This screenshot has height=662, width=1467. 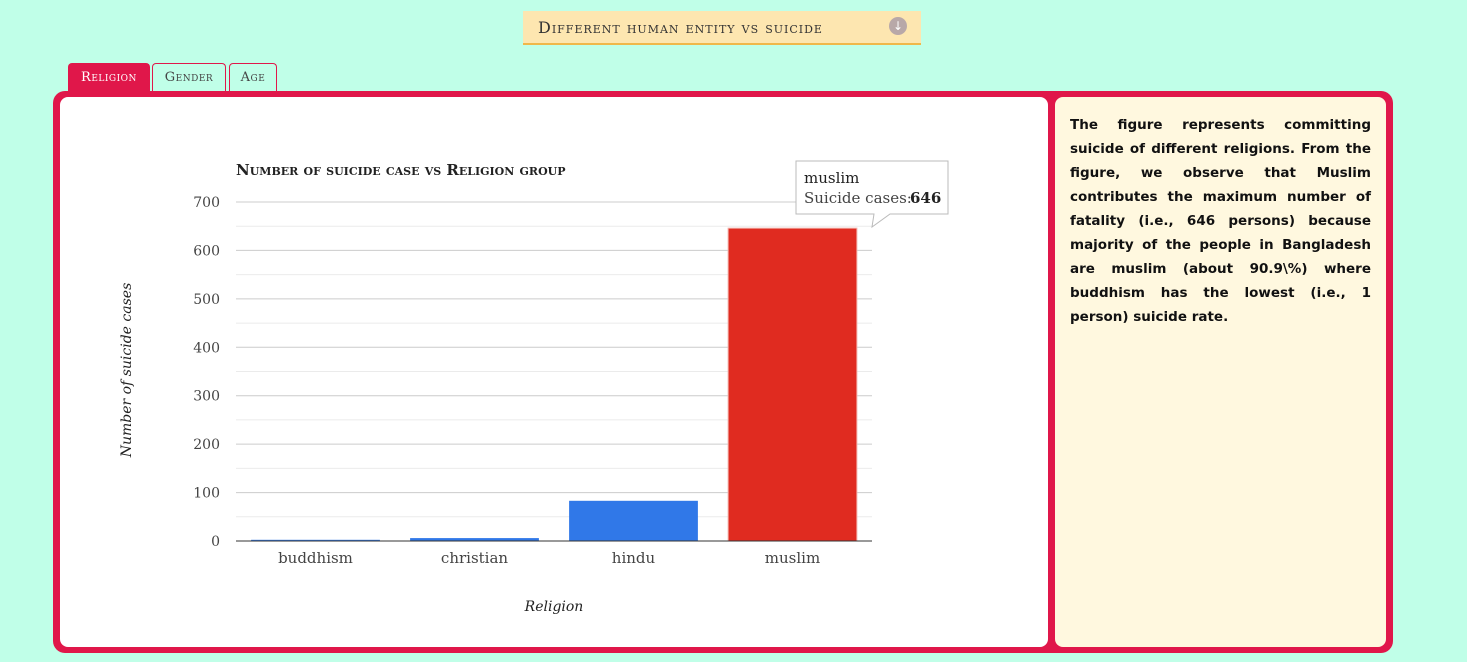 I want to click on y-tick-label: 600, so click(x=206, y=251).